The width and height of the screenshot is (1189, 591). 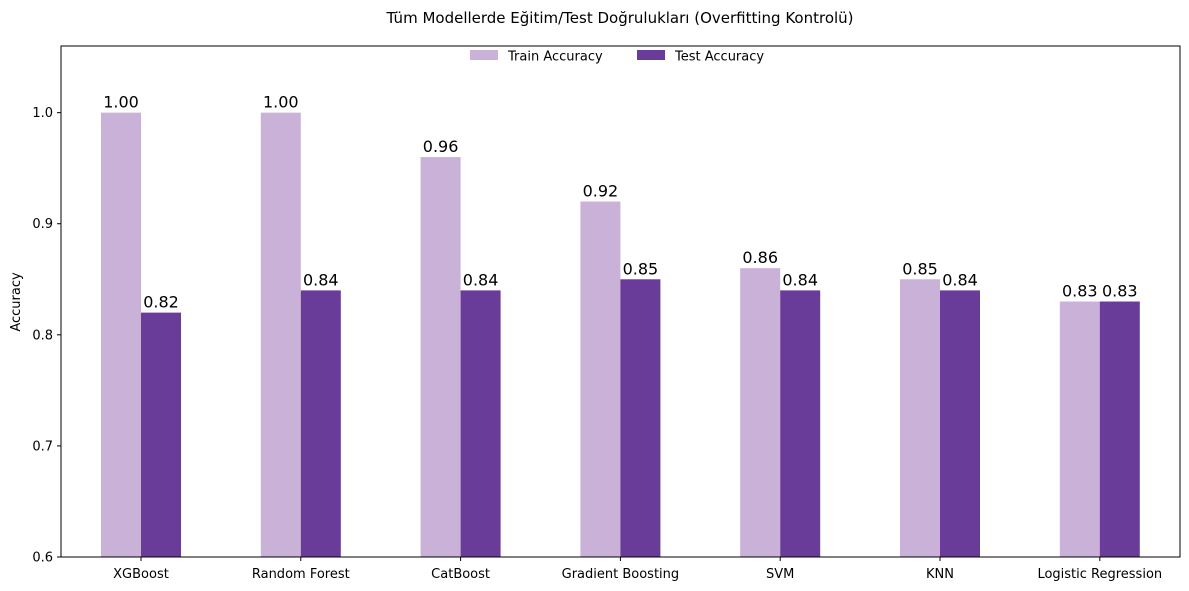 I want to click on x-tick-label-random-forest: Random Forest, so click(x=301, y=574).